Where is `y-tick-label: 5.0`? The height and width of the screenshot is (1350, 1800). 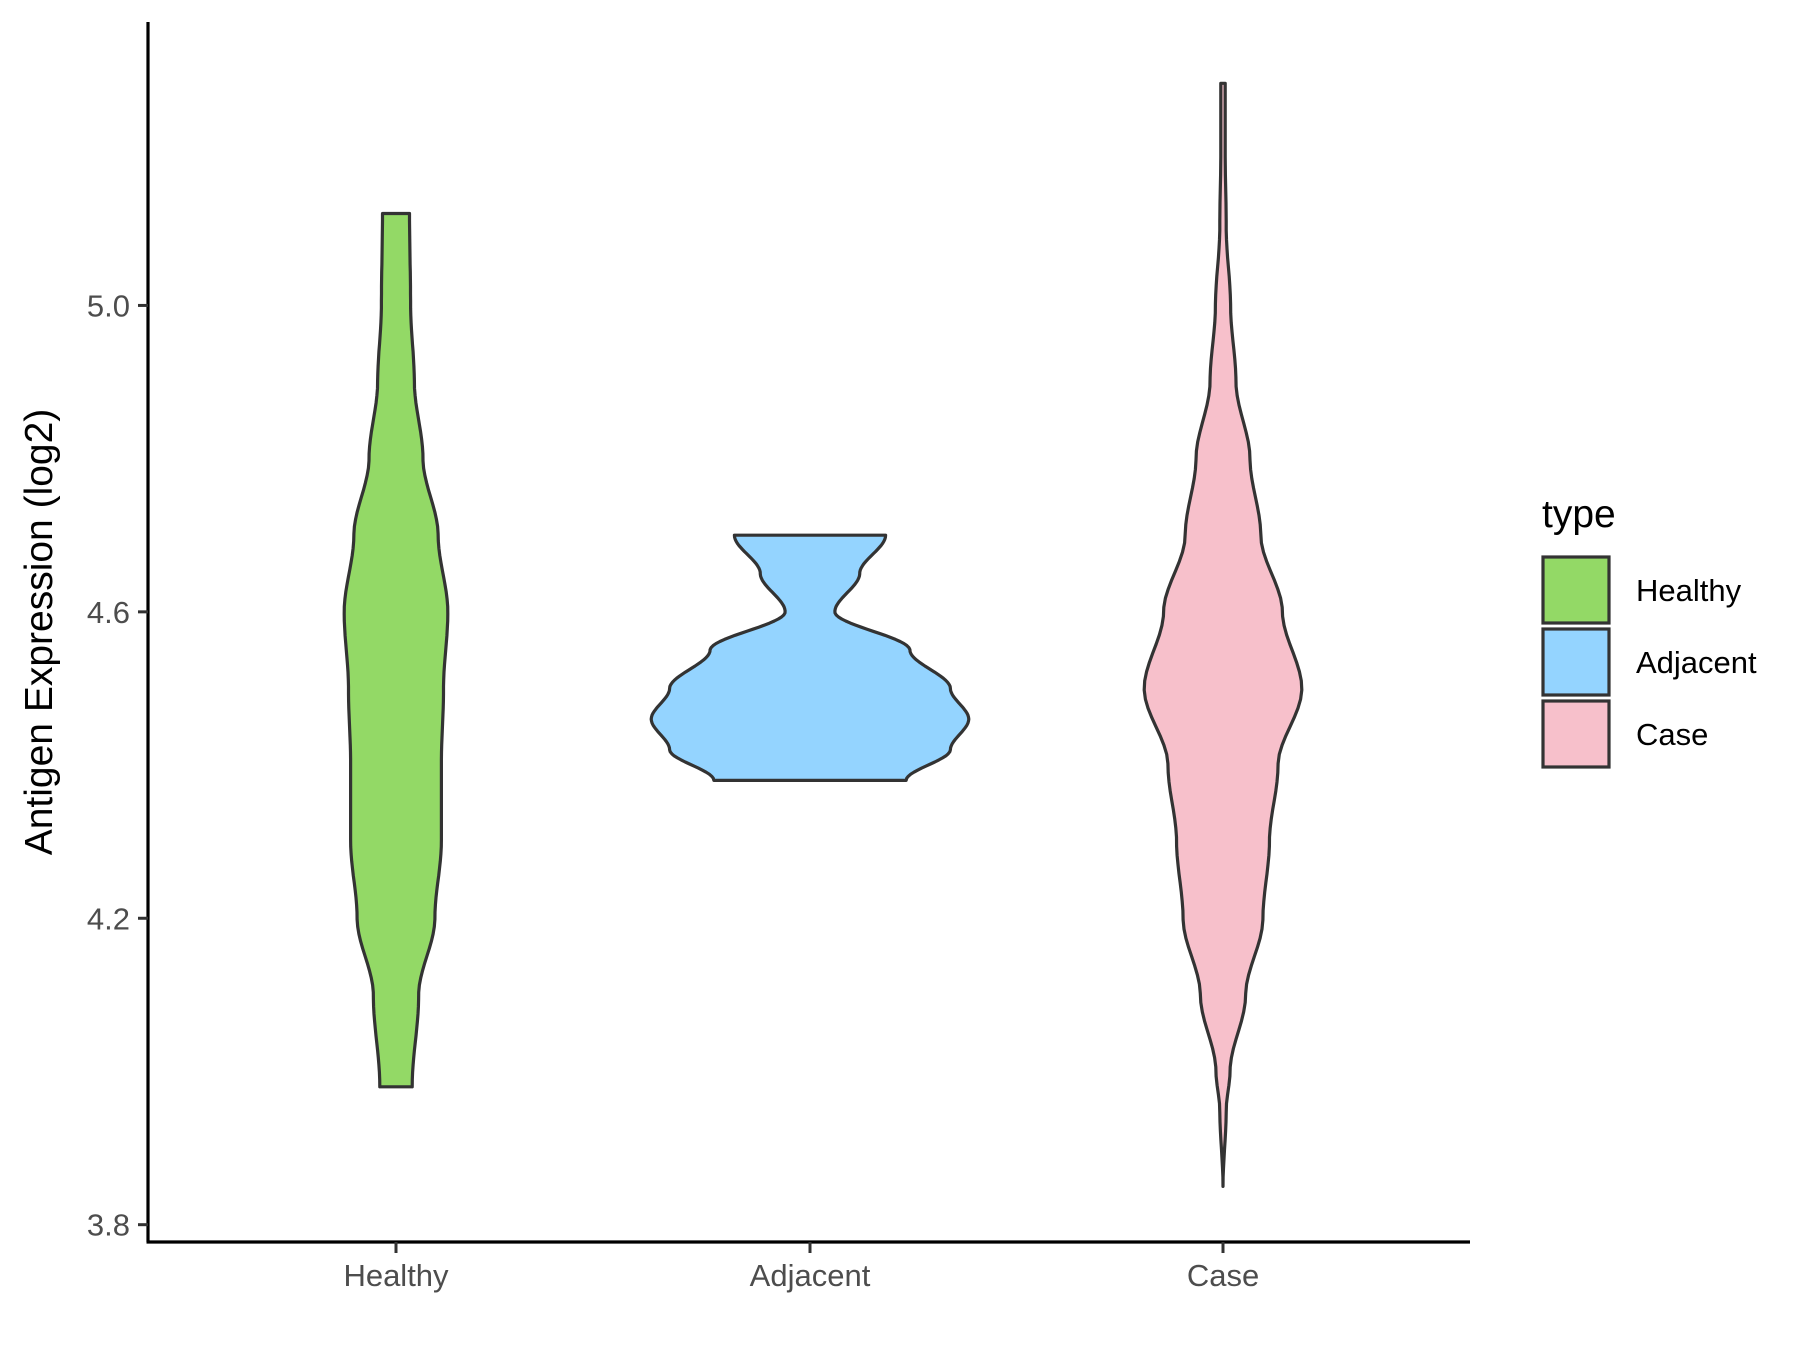 y-tick-label: 5.0 is located at coordinates (108, 305).